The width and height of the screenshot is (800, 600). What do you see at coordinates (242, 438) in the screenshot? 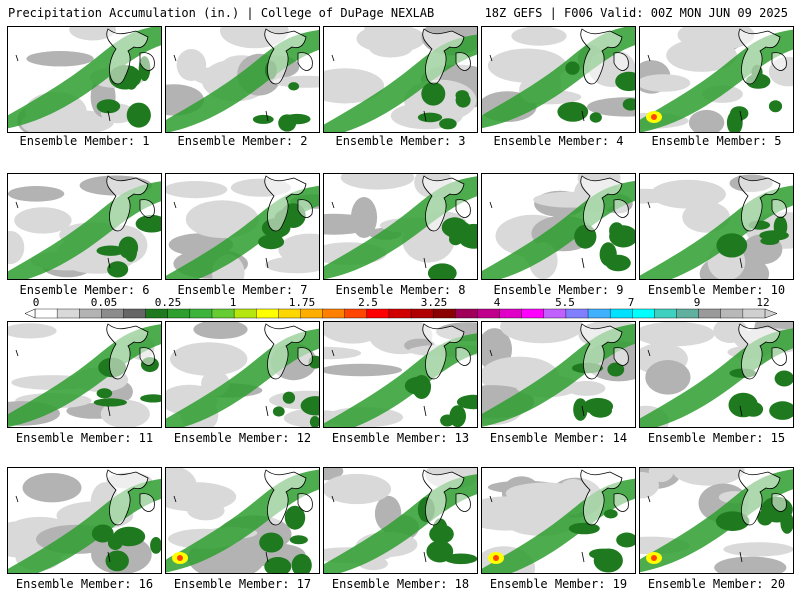
I see `member-label-12: Ensemble Member: 12` at bounding box center [242, 438].